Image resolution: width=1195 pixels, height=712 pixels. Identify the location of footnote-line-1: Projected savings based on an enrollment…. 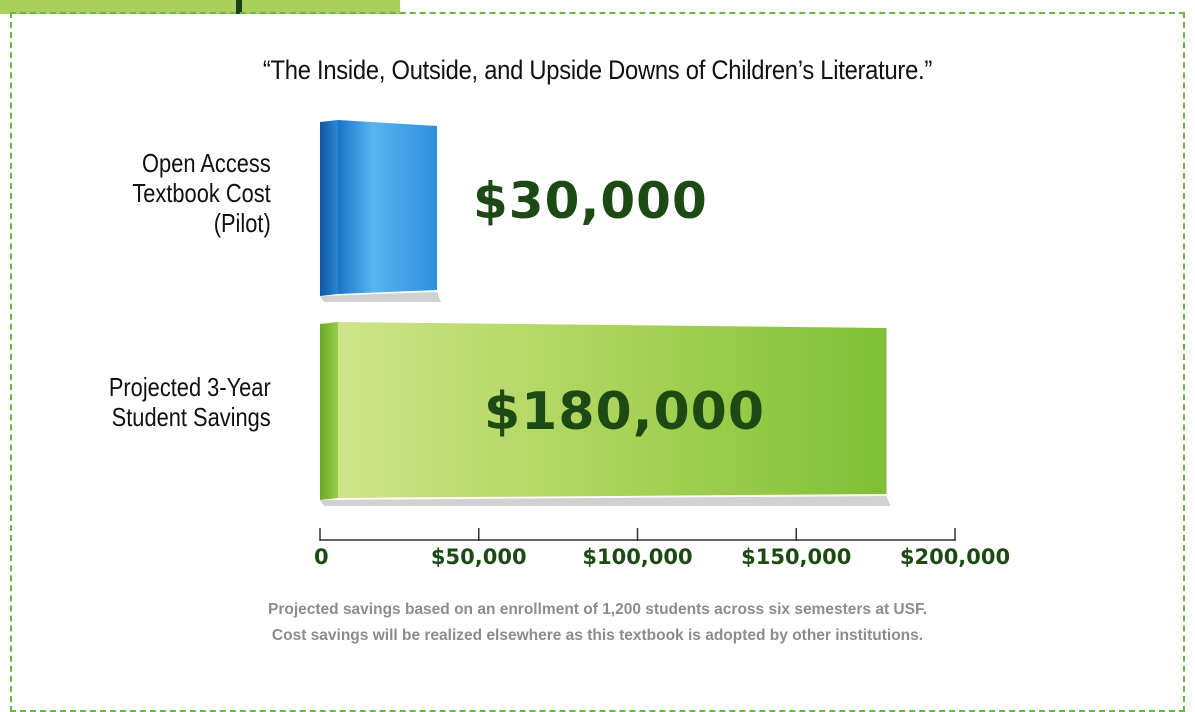
(597, 609).